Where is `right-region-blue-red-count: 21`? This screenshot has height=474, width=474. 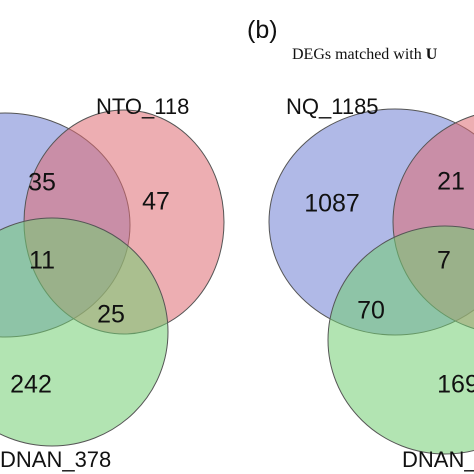
right-region-blue-red-count: 21 is located at coordinates (451, 182).